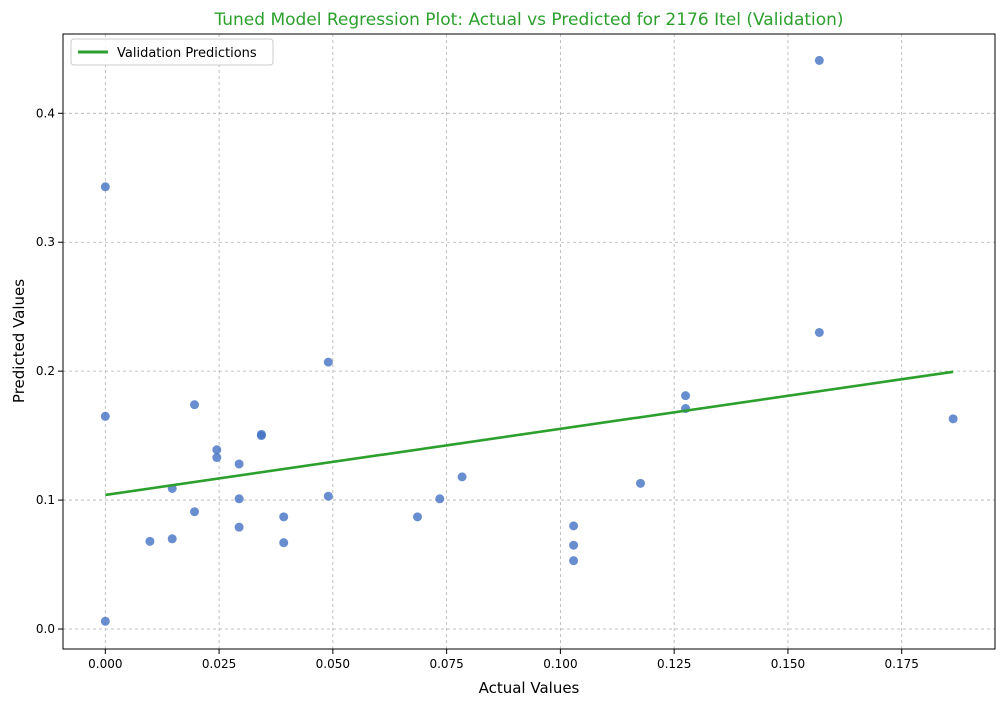  Describe the element at coordinates (187, 53) in the screenshot. I see `legend-label-validation-predictions: Validation Predictions` at that location.